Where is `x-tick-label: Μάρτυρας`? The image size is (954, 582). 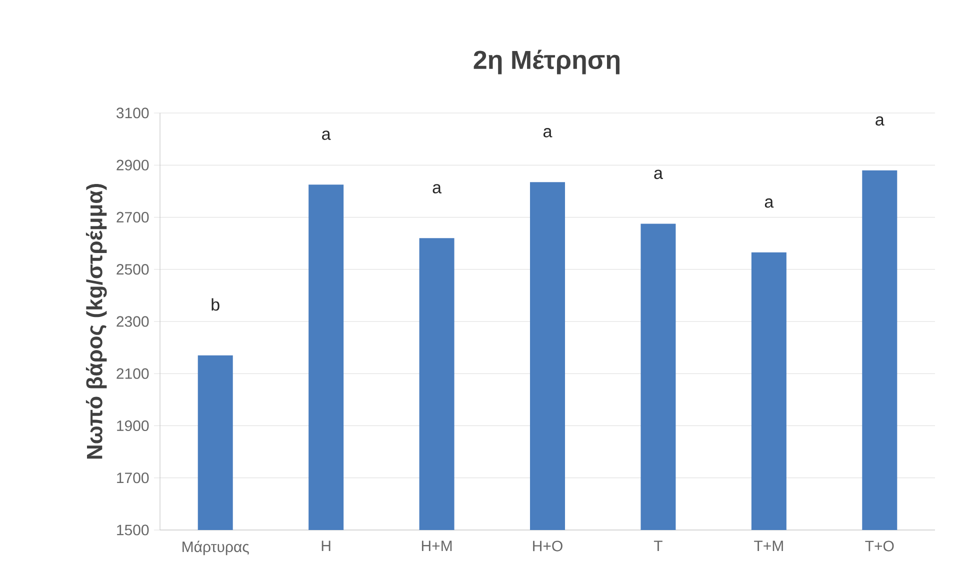 x-tick-label: Μάρτυρας is located at coordinates (215, 548).